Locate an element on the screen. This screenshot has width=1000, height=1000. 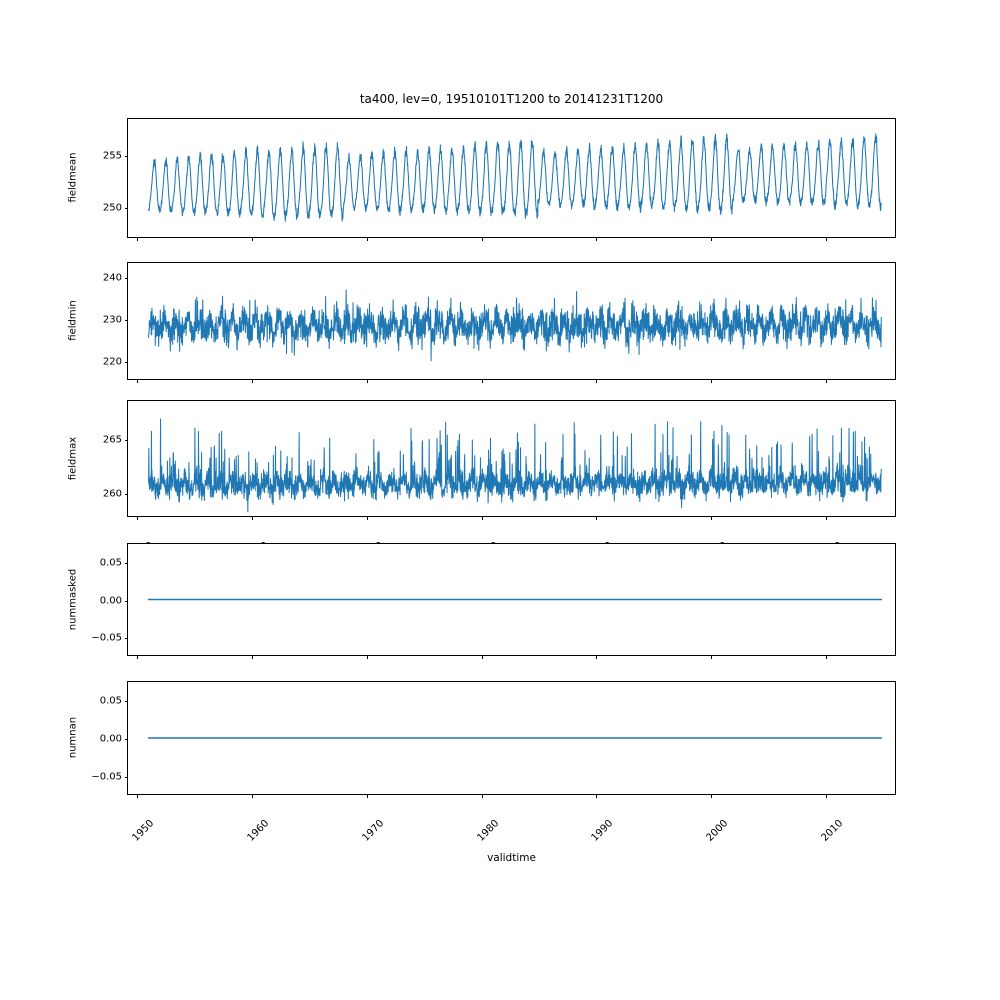
y-axis-label-fieldmin: fieldmin is located at coordinates (73, 320).